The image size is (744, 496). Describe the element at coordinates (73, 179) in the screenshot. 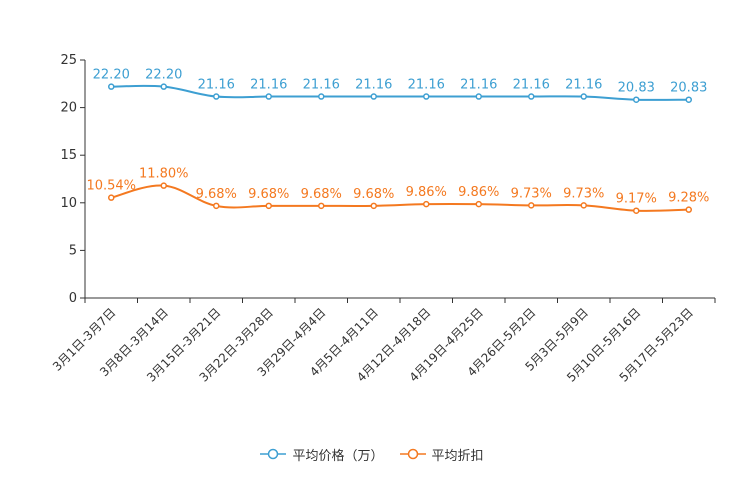

I see `y-axis: 0 5 10 15 20 25` at that location.